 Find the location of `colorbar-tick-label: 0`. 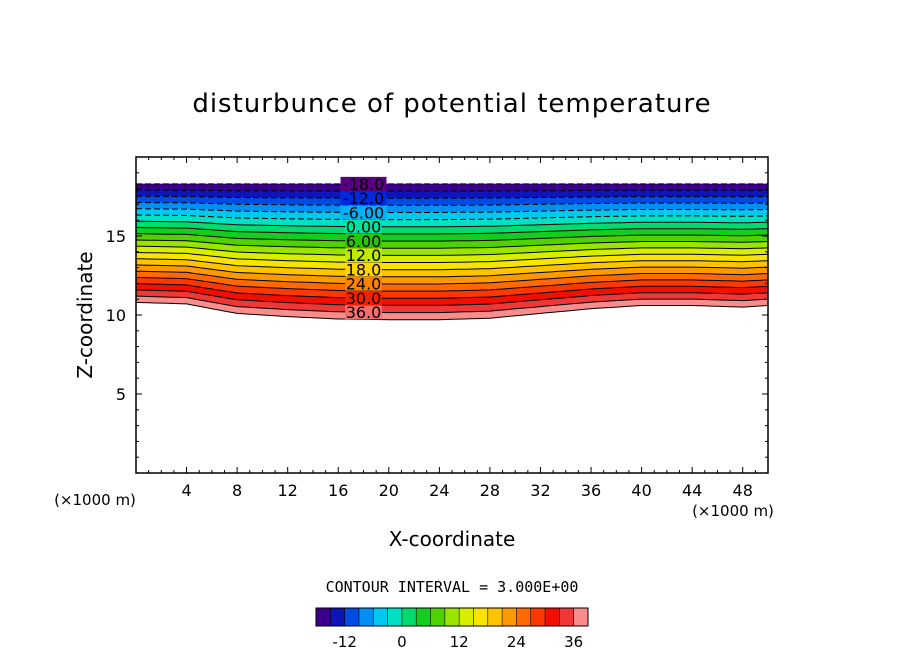

colorbar-tick-label: 0 is located at coordinates (402, 642).